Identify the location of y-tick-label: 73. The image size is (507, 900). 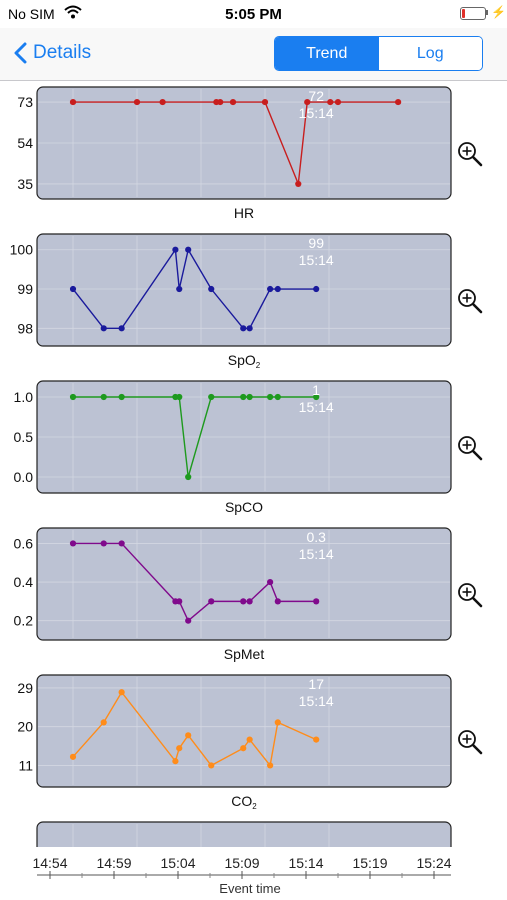
(25, 102).